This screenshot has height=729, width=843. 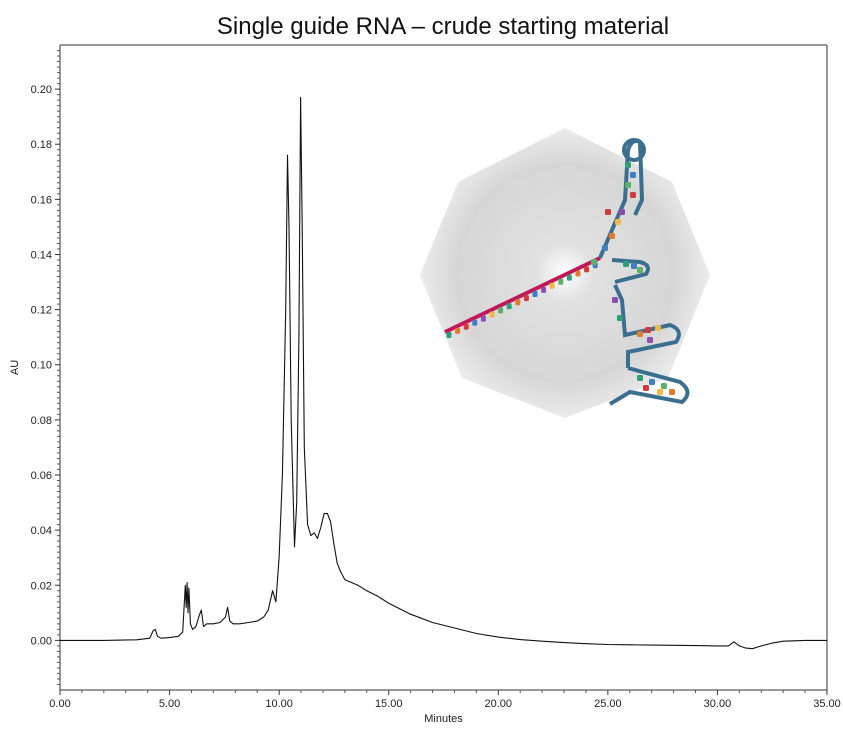 What do you see at coordinates (41, 641) in the screenshot?
I see `y-tick-label: 0.00` at bounding box center [41, 641].